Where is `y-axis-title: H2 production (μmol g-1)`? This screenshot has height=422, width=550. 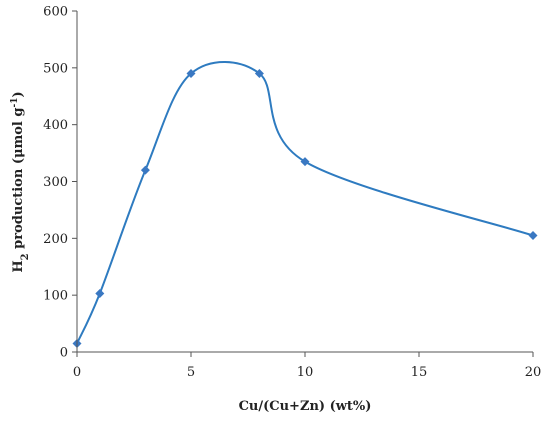 y-axis-title: H2 production (μmol g-1) is located at coordinates (20, 181).